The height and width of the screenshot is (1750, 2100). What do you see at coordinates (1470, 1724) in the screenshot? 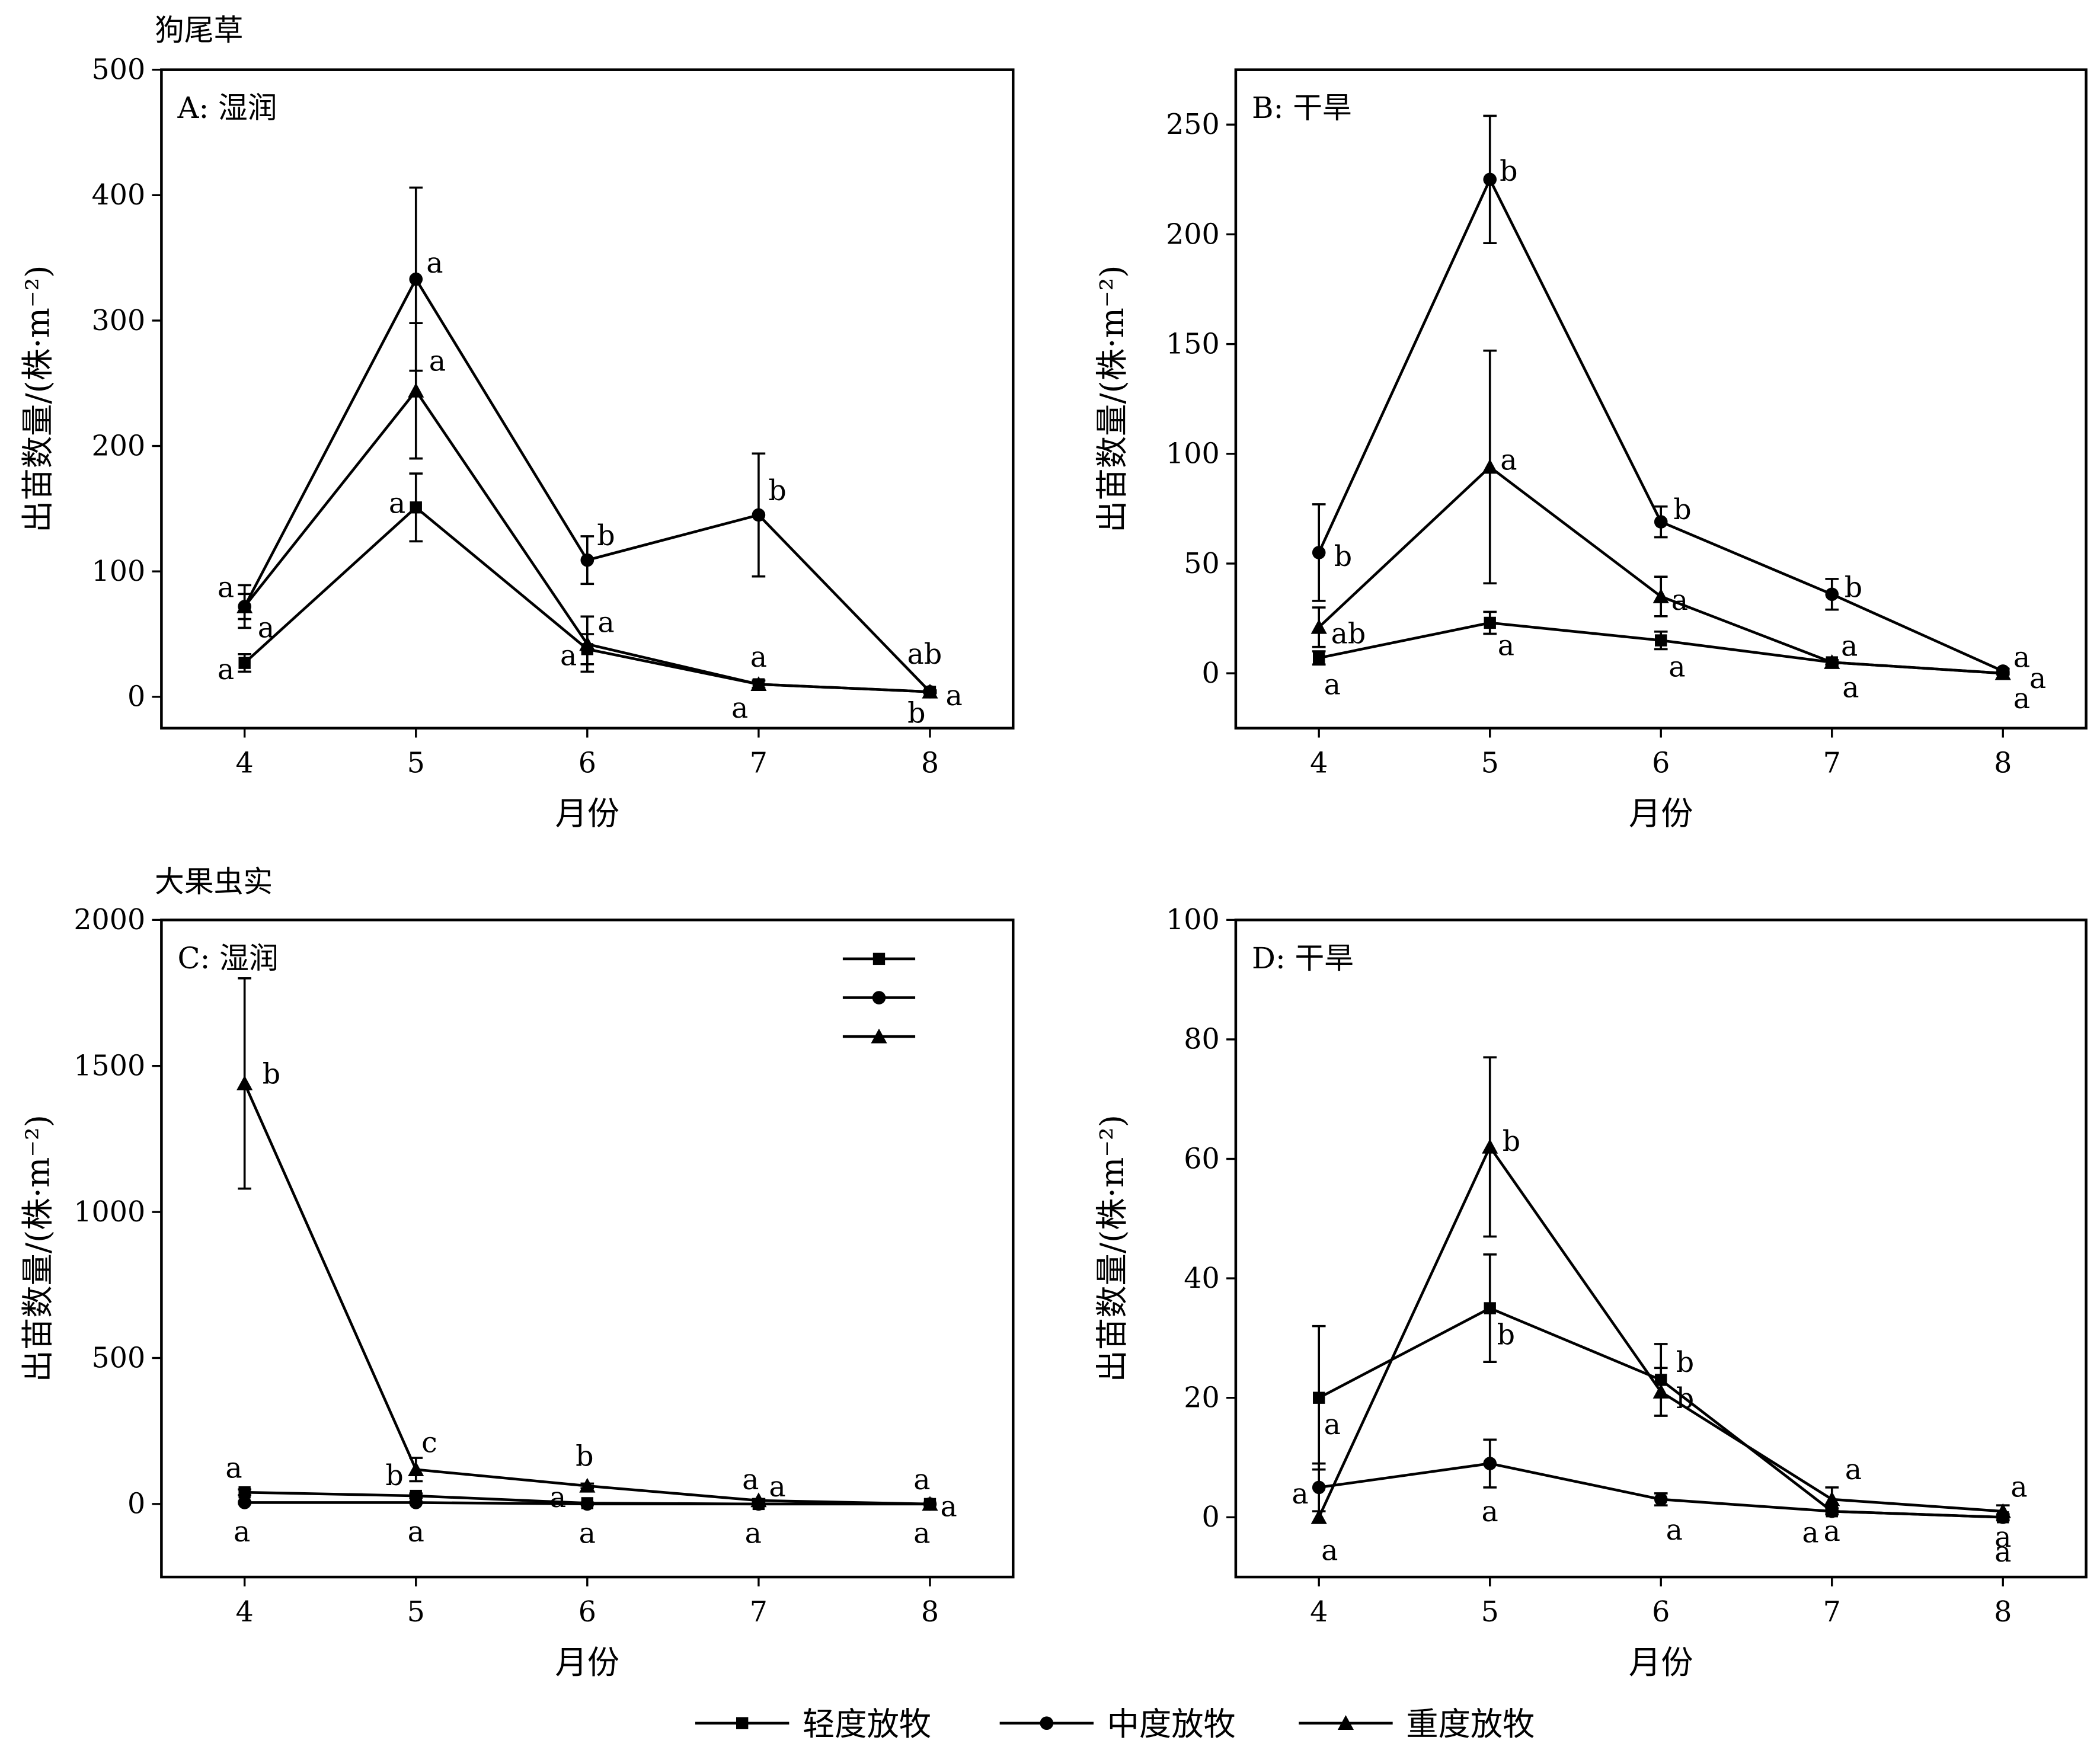
I see `legend-label: 重度放牧` at bounding box center [1470, 1724].